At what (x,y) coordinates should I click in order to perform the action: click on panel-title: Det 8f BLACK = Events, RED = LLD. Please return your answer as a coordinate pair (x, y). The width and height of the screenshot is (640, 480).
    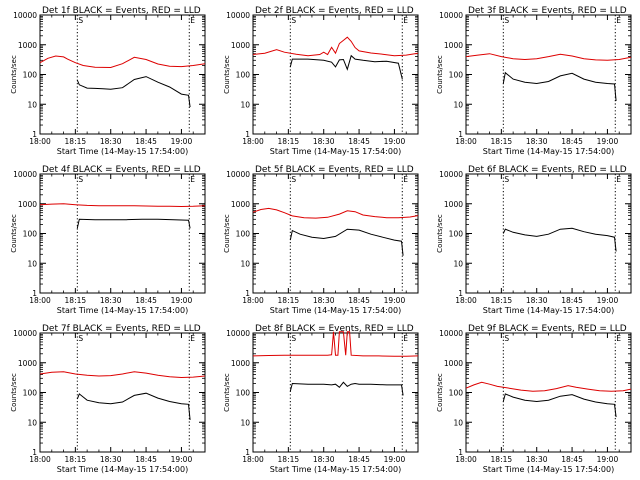
    Looking at the image, I should click on (334, 329).